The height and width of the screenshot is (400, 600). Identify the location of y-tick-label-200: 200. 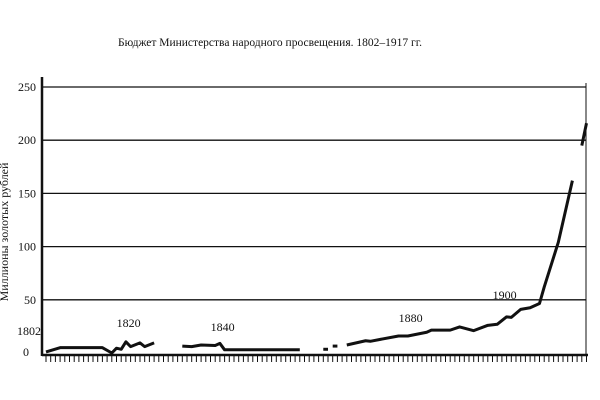
(27, 140).